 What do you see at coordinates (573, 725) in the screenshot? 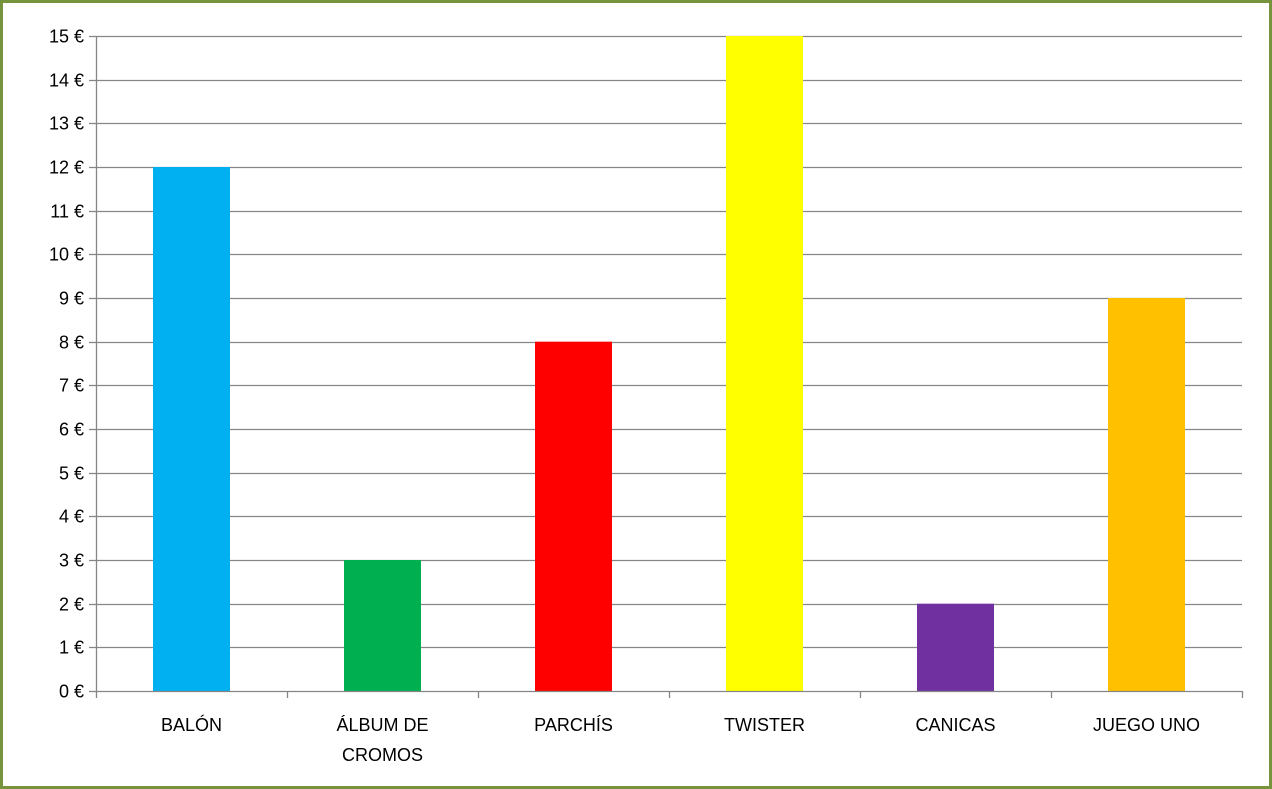
I see `x-category-label: PARCHÍS` at bounding box center [573, 725].